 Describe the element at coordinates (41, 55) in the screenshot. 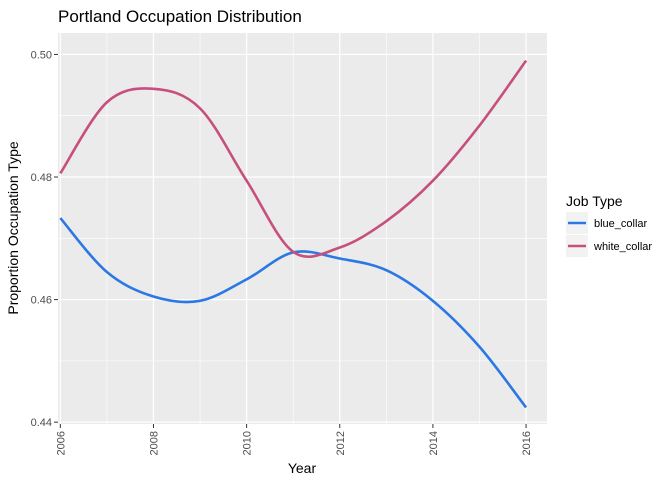

I see `y-tick-label: 0.50` at that location.